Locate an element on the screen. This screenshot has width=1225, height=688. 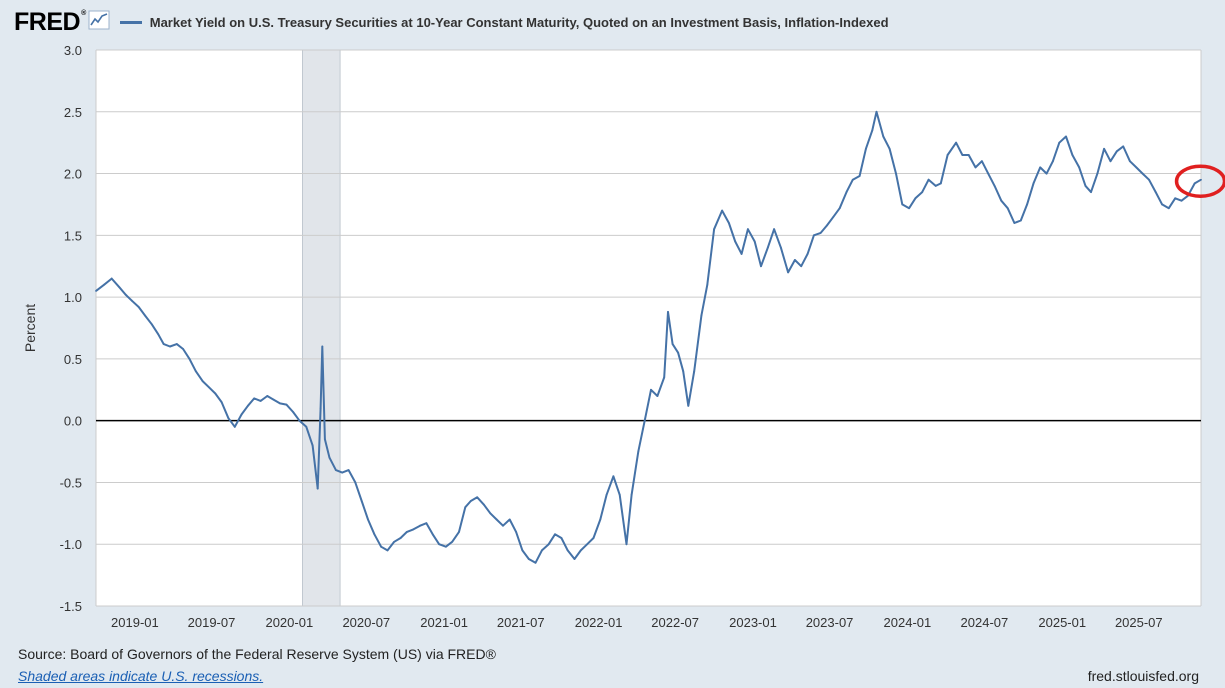
line-chart-icon is located at coordinates (99, 22).